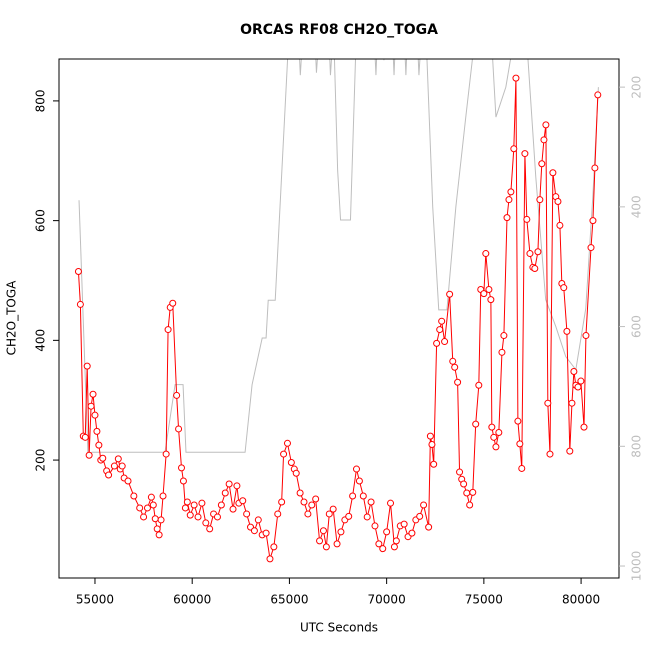 The width and height of the screenshot is (650, 654). What do you see at coordinates (192, 600) in the screenshot?
I see `x-tick-label: 60000` at bounding box center [192, 600].